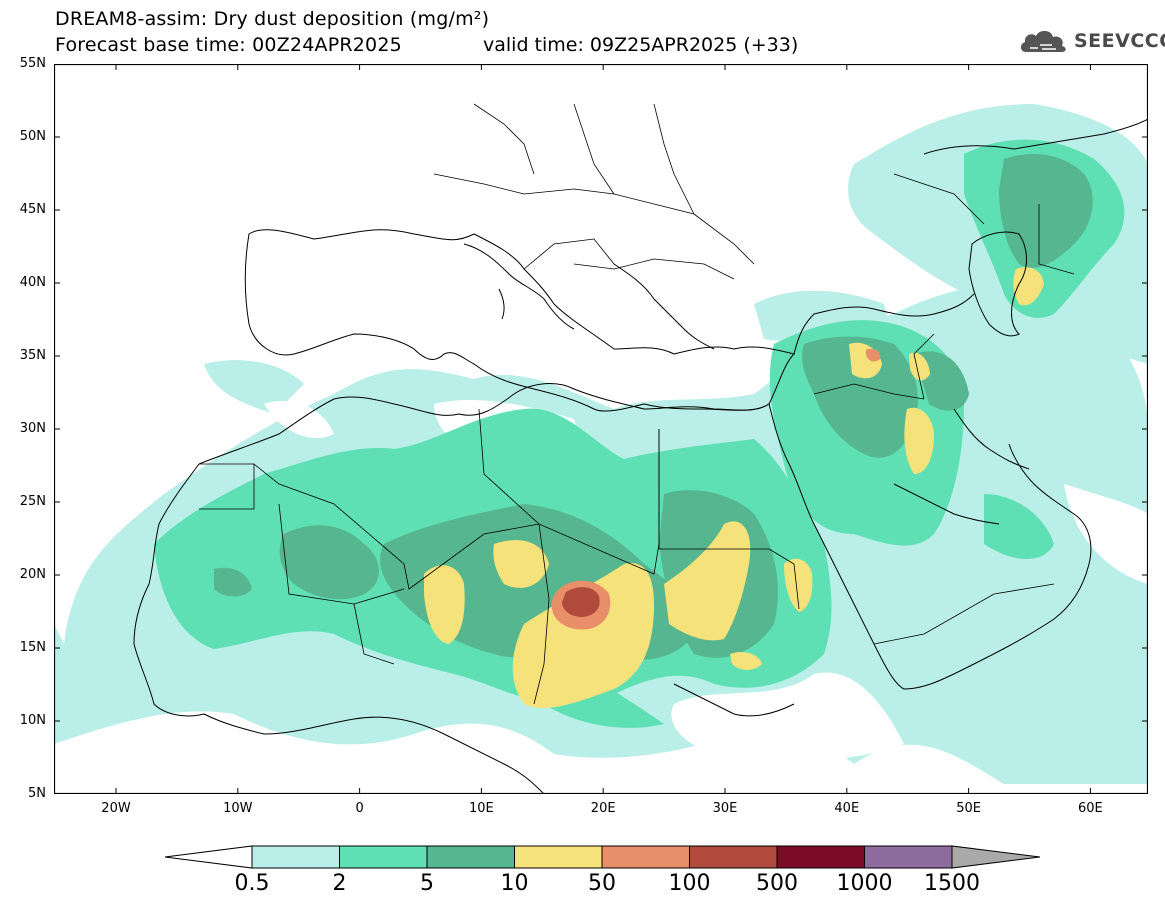 Image resolution: width=1165 pixels, height=907 pixels. Describe the element at coordinates (968, 808) in the screenshot. I see `lon-tick-label: 50E` at that location.